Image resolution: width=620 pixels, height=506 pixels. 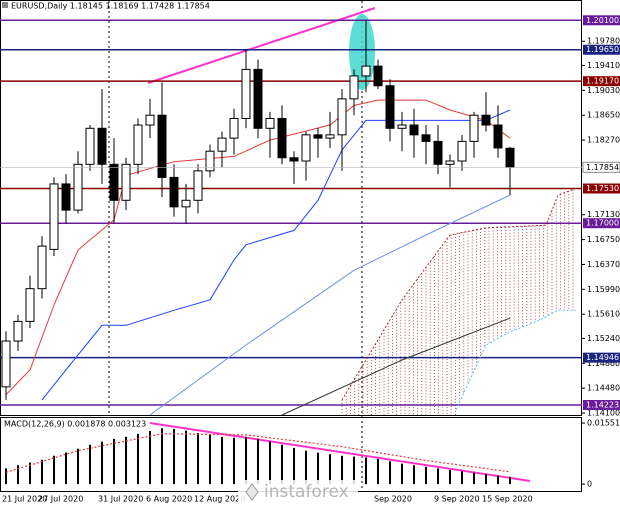 I want to click on watermark: instaforex, so click(x=298, y=492).